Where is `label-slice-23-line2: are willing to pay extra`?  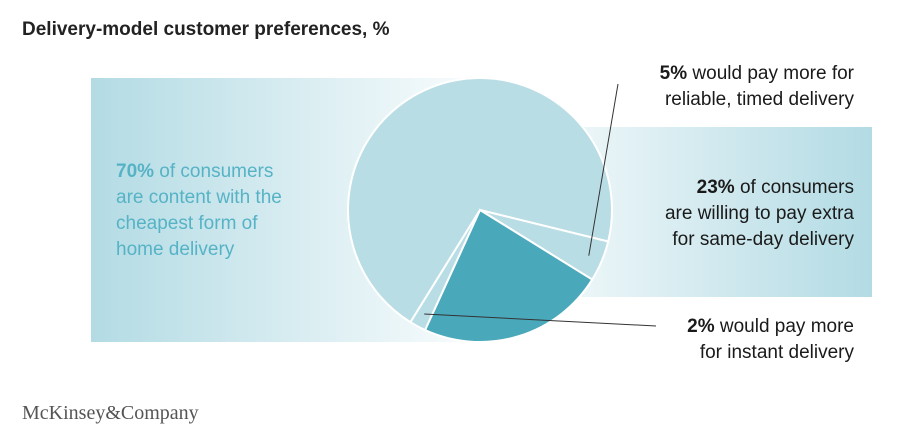
label-slice-23-line2: are willing to pay extra is located at coordinates (759, 213).